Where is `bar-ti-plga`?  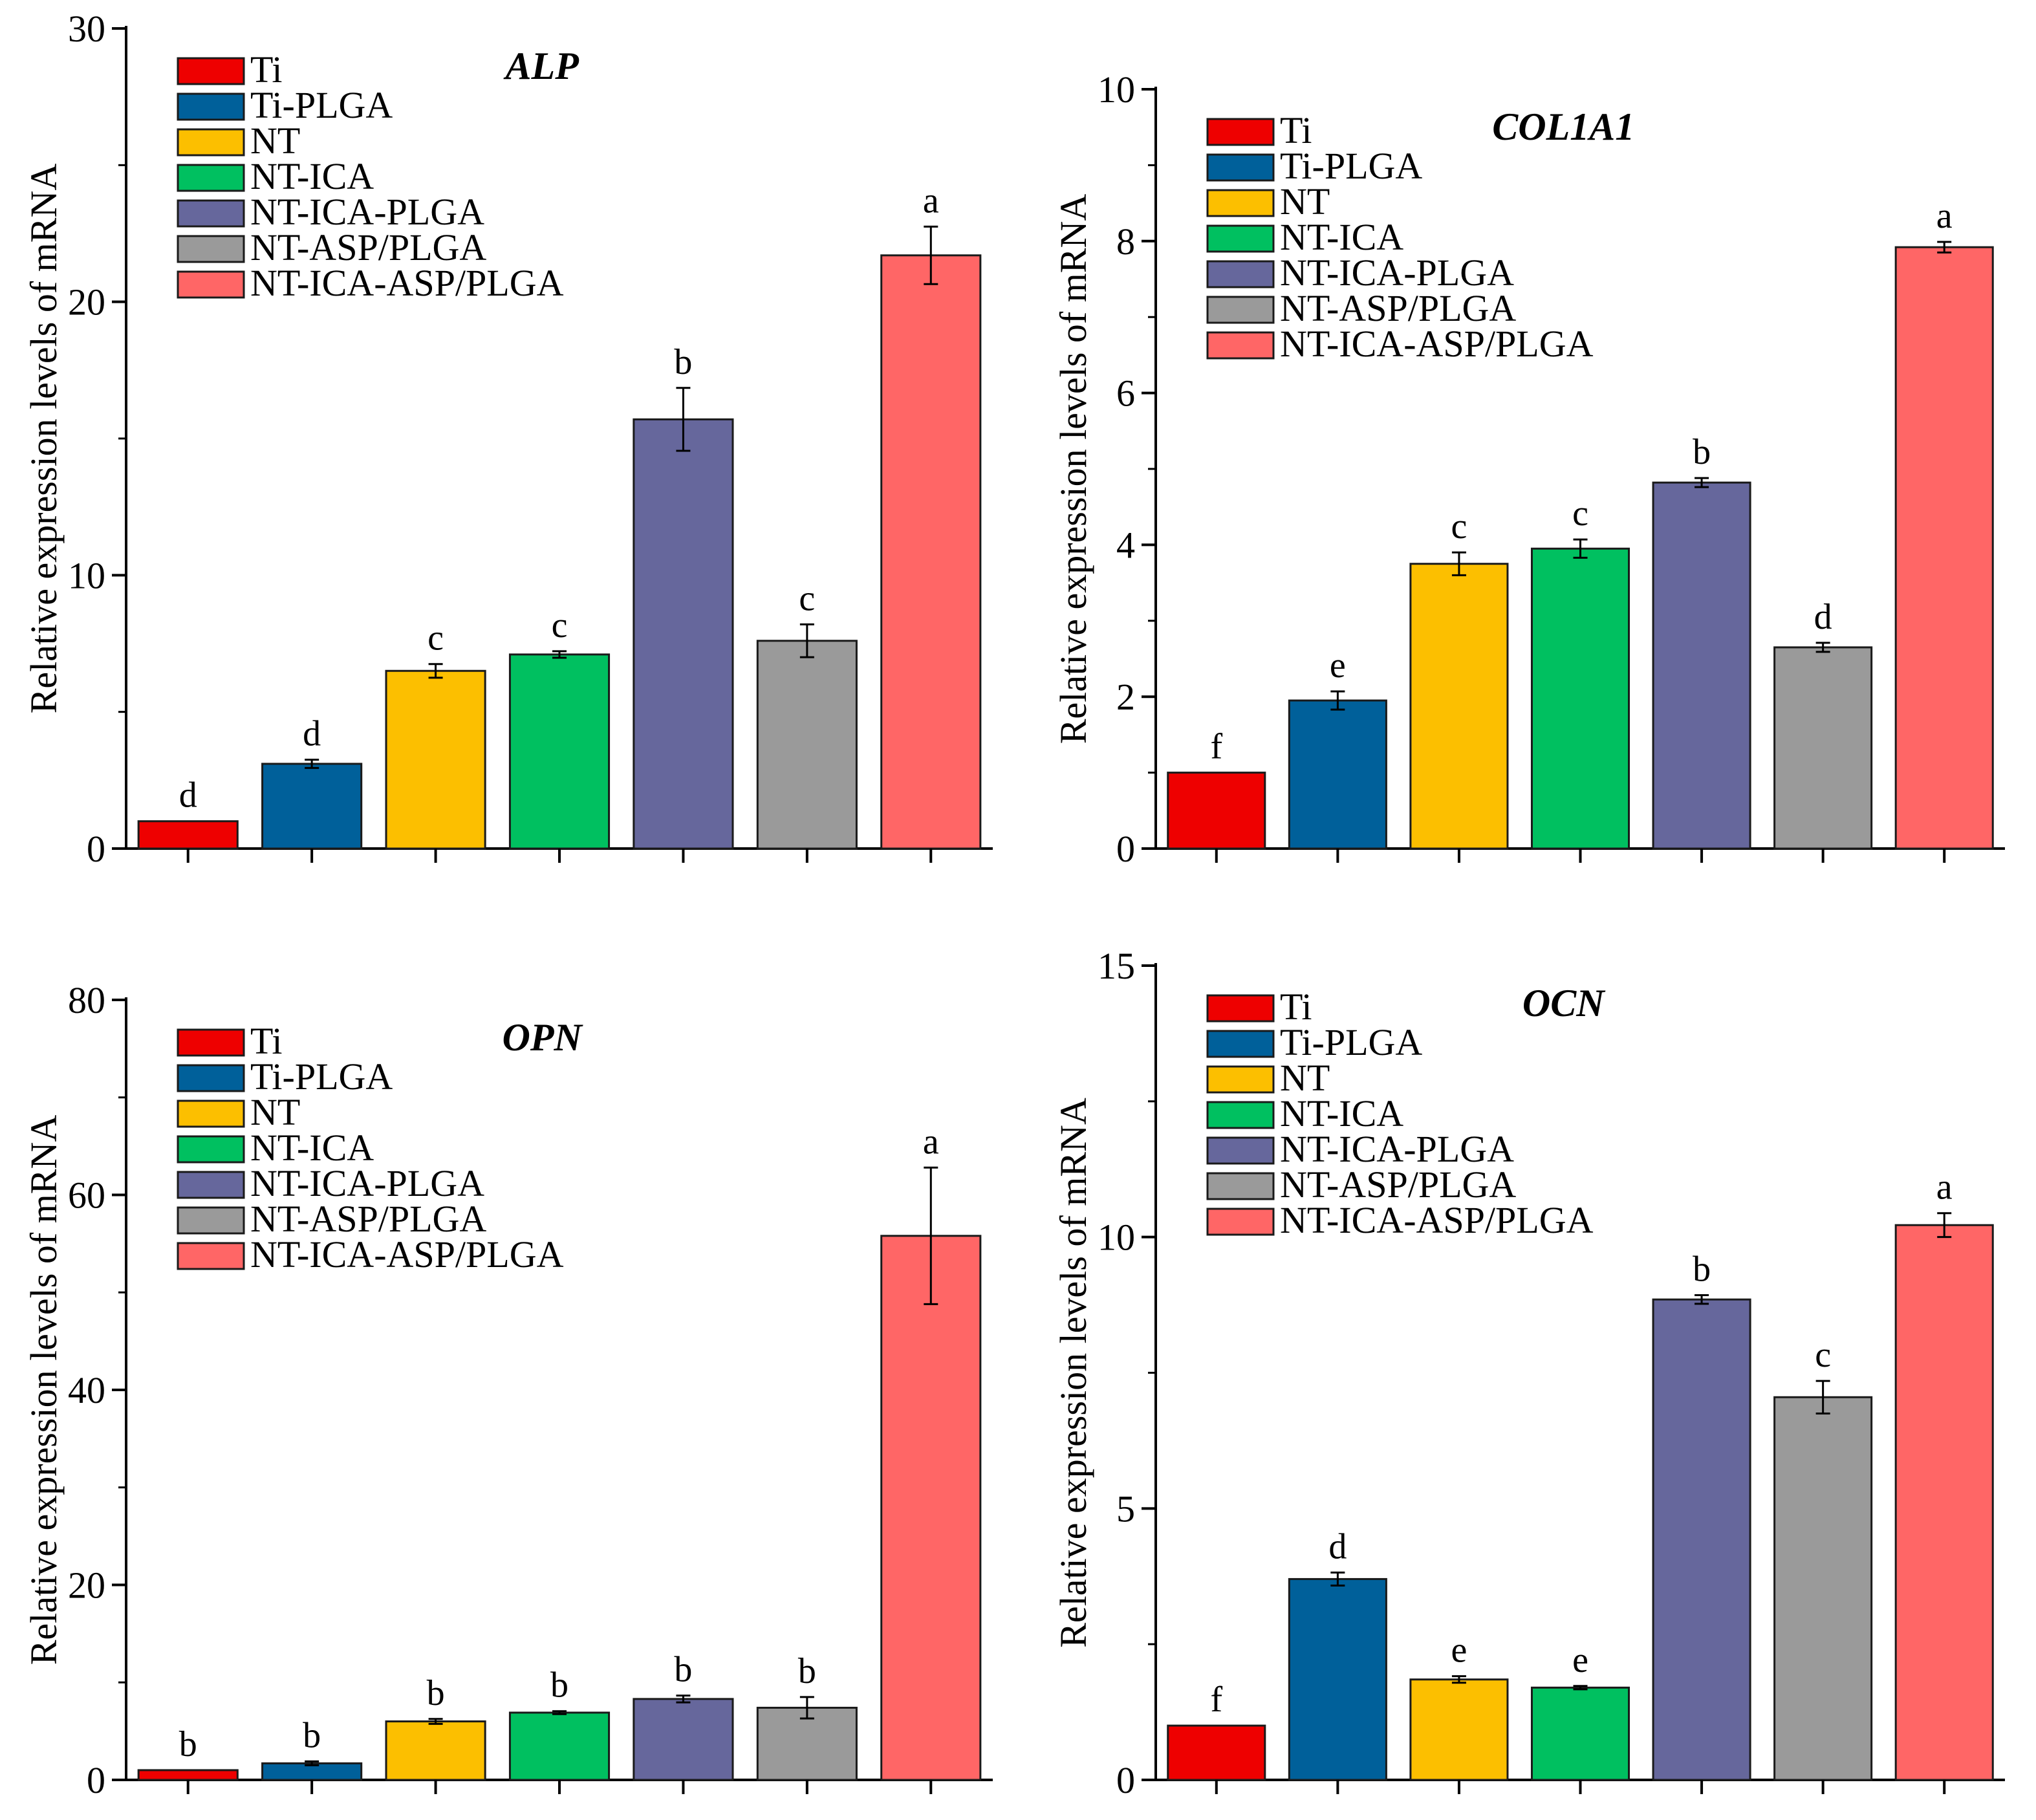
bar-ti-plga is located at coordinates (1338, 775).